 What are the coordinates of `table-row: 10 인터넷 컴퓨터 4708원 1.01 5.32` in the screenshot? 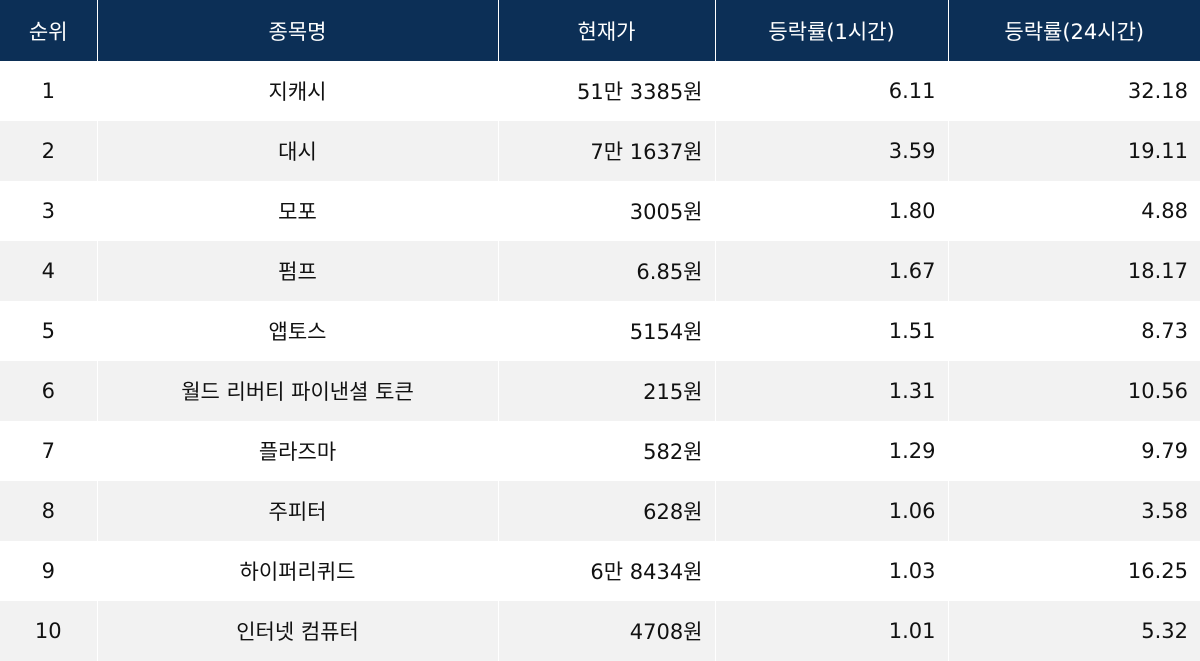 It's located at (600, 631).